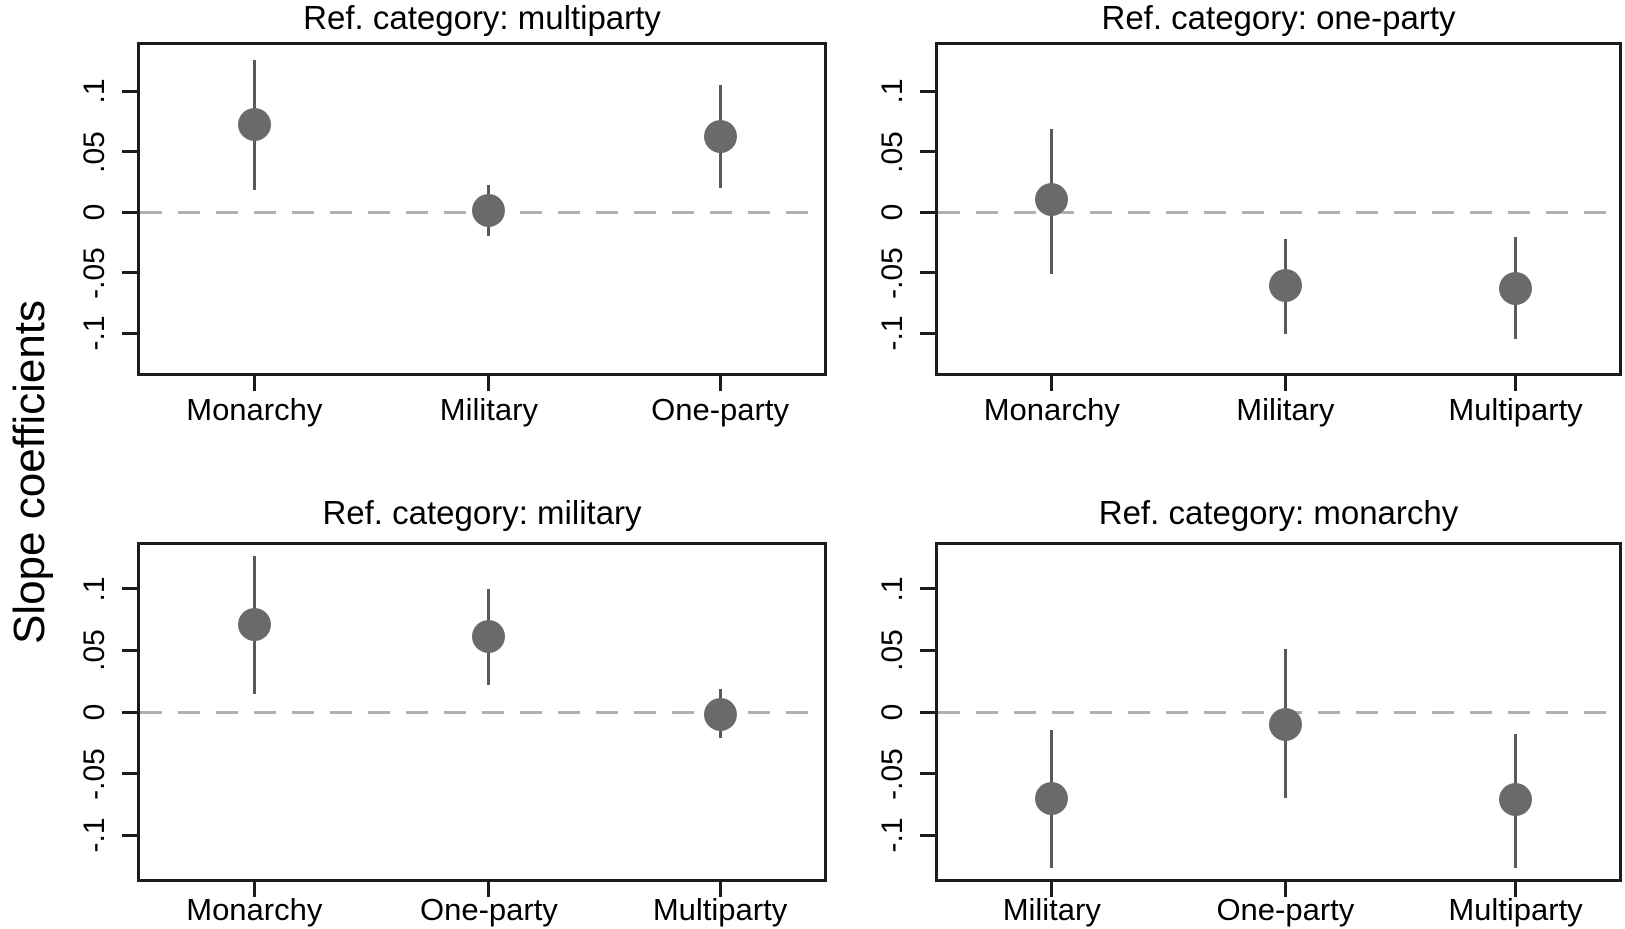  Describe the element at coordinates (482, 18) in the screenshot. I see `panel-title: Ref. category: multiparty` at that location.